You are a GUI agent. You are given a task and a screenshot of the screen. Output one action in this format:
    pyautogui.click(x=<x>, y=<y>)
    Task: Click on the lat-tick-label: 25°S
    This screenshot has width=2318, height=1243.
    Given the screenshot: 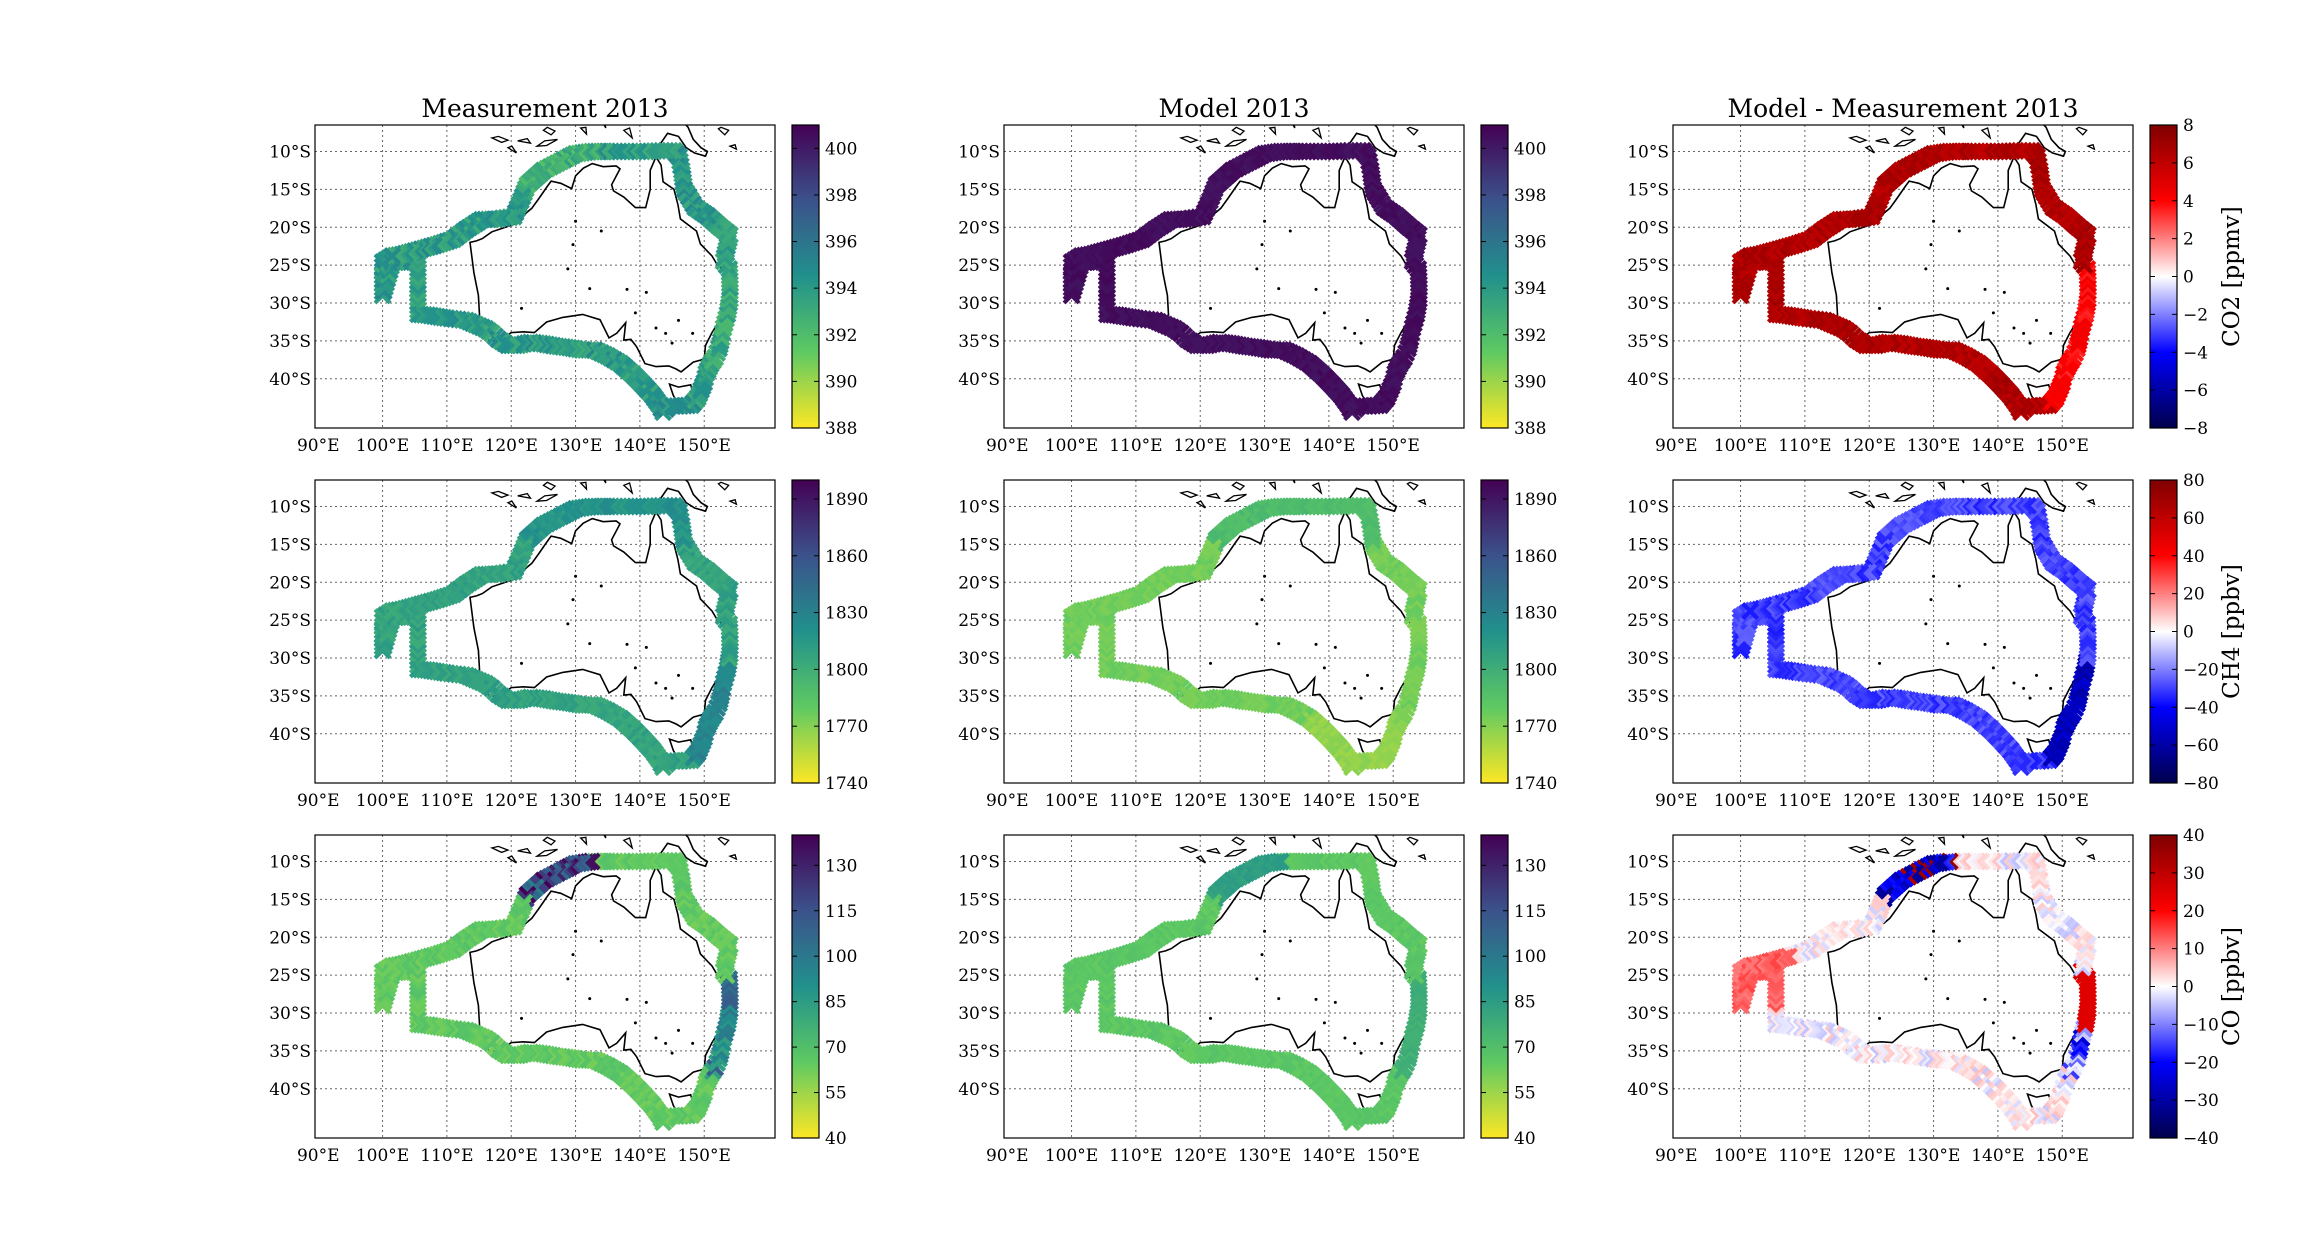 What is the action you would take?
    pyautogui.click(x=1648, y=976)
    